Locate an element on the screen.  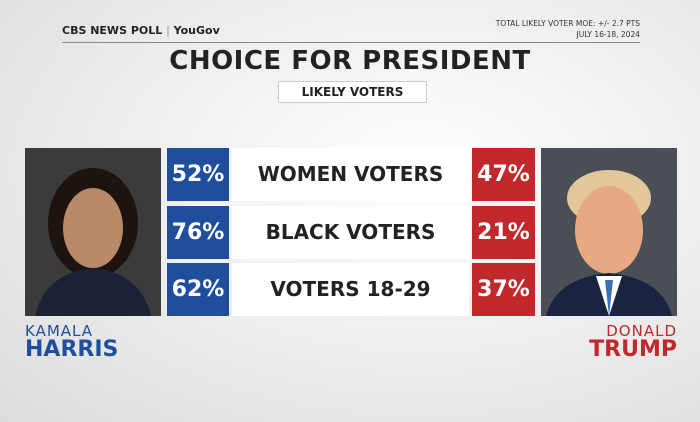
moe: TOTAL LIKELY VOTER MOE: +/- 2.7 PTS is located at coordinates (567, 23).